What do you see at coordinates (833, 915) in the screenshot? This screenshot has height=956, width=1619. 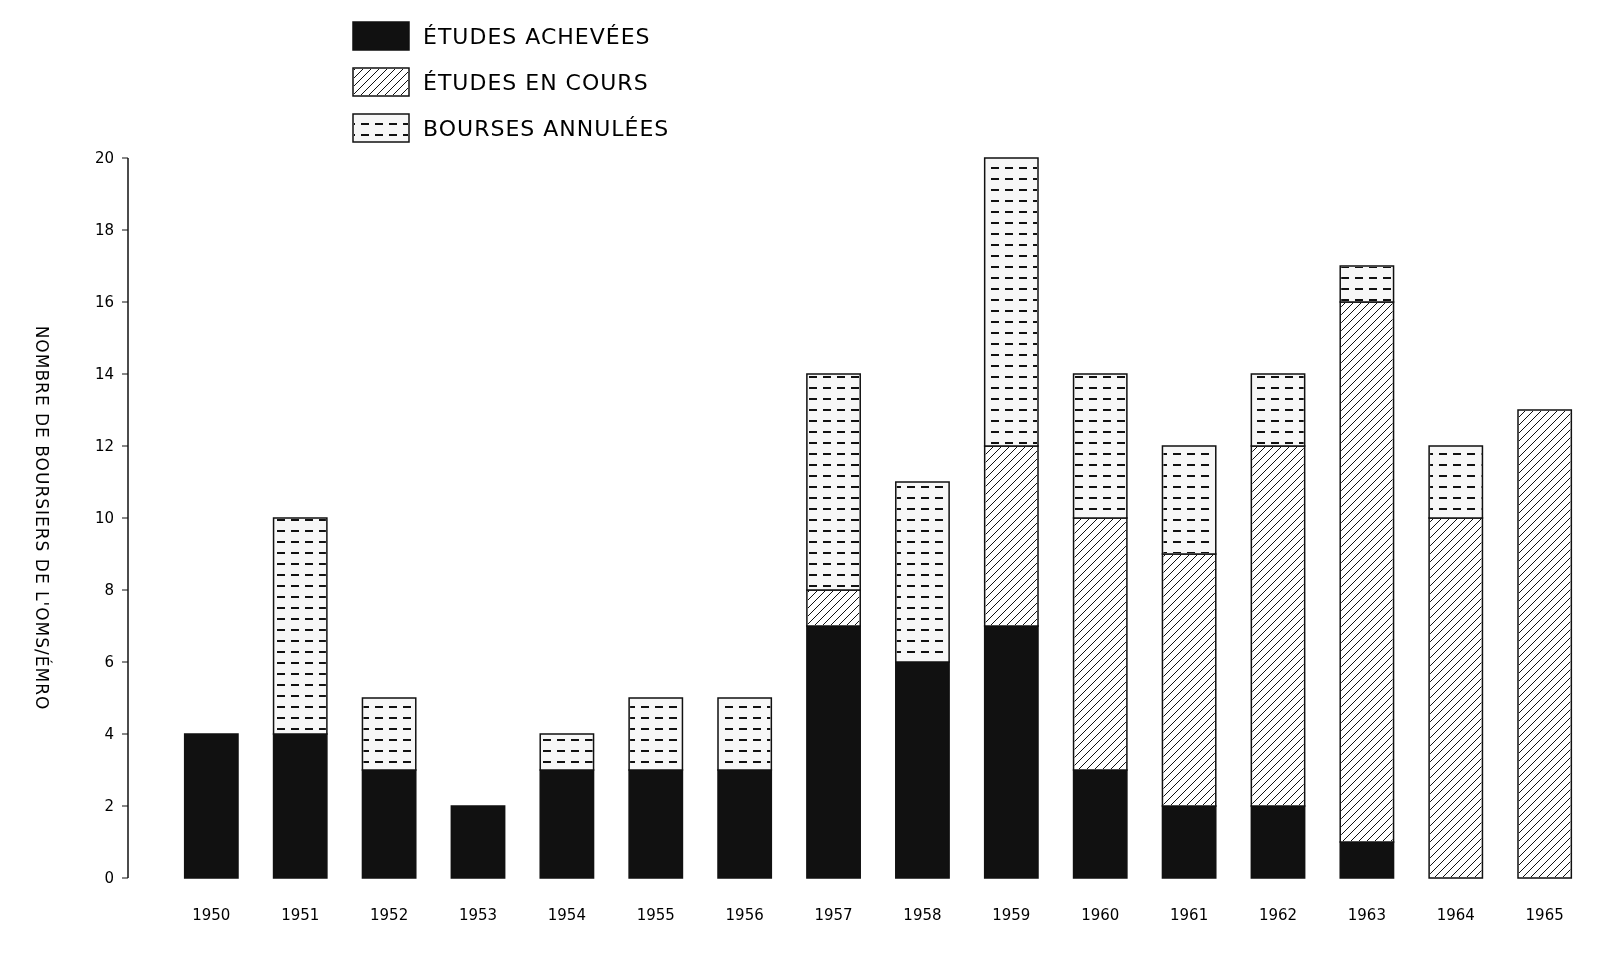 I see `x-tick-label: 1957` at bounding box center [833, 915].